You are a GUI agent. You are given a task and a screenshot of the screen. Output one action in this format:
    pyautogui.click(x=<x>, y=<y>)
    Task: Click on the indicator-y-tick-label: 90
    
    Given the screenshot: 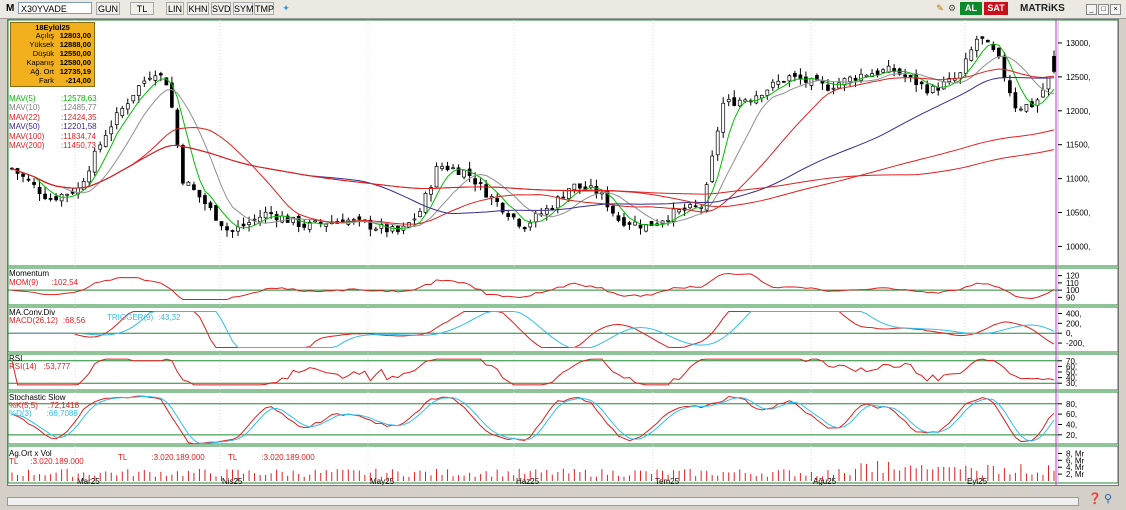 What is the action you would take?
    pyautogui.click(x=1070, y=297)
    